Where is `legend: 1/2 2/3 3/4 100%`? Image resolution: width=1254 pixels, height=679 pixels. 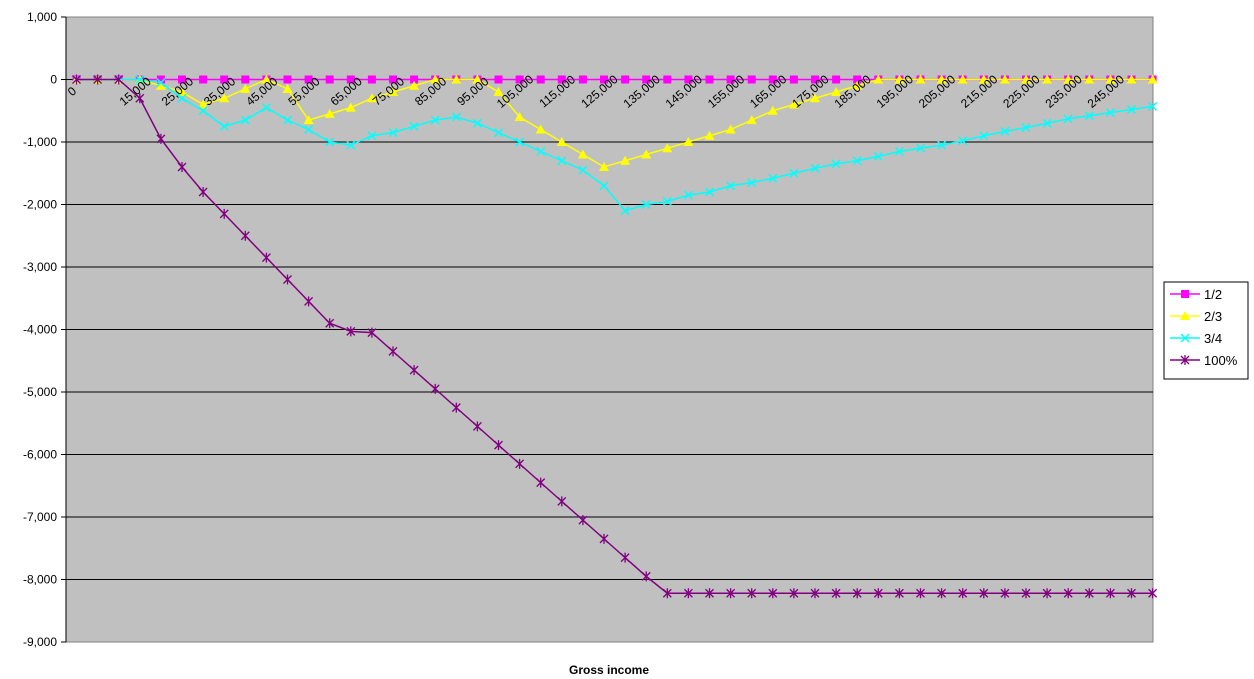
legend: 1/2 2/3 3/4 100% is located at coordinates (1206, 330).